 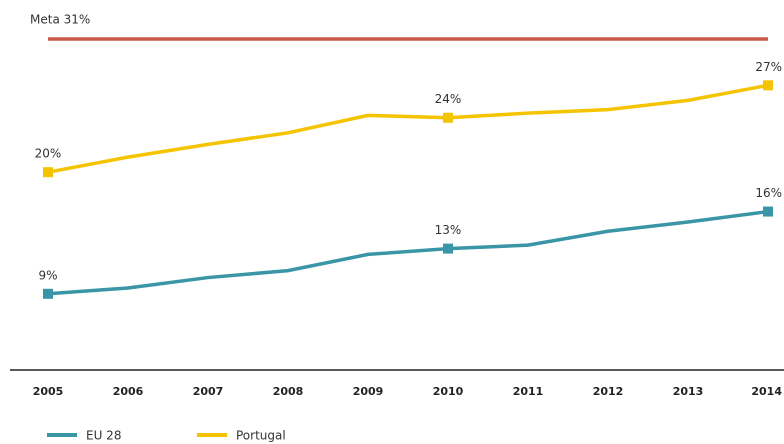 I want to click on data-label: 16%, so click(x=768, y=193).